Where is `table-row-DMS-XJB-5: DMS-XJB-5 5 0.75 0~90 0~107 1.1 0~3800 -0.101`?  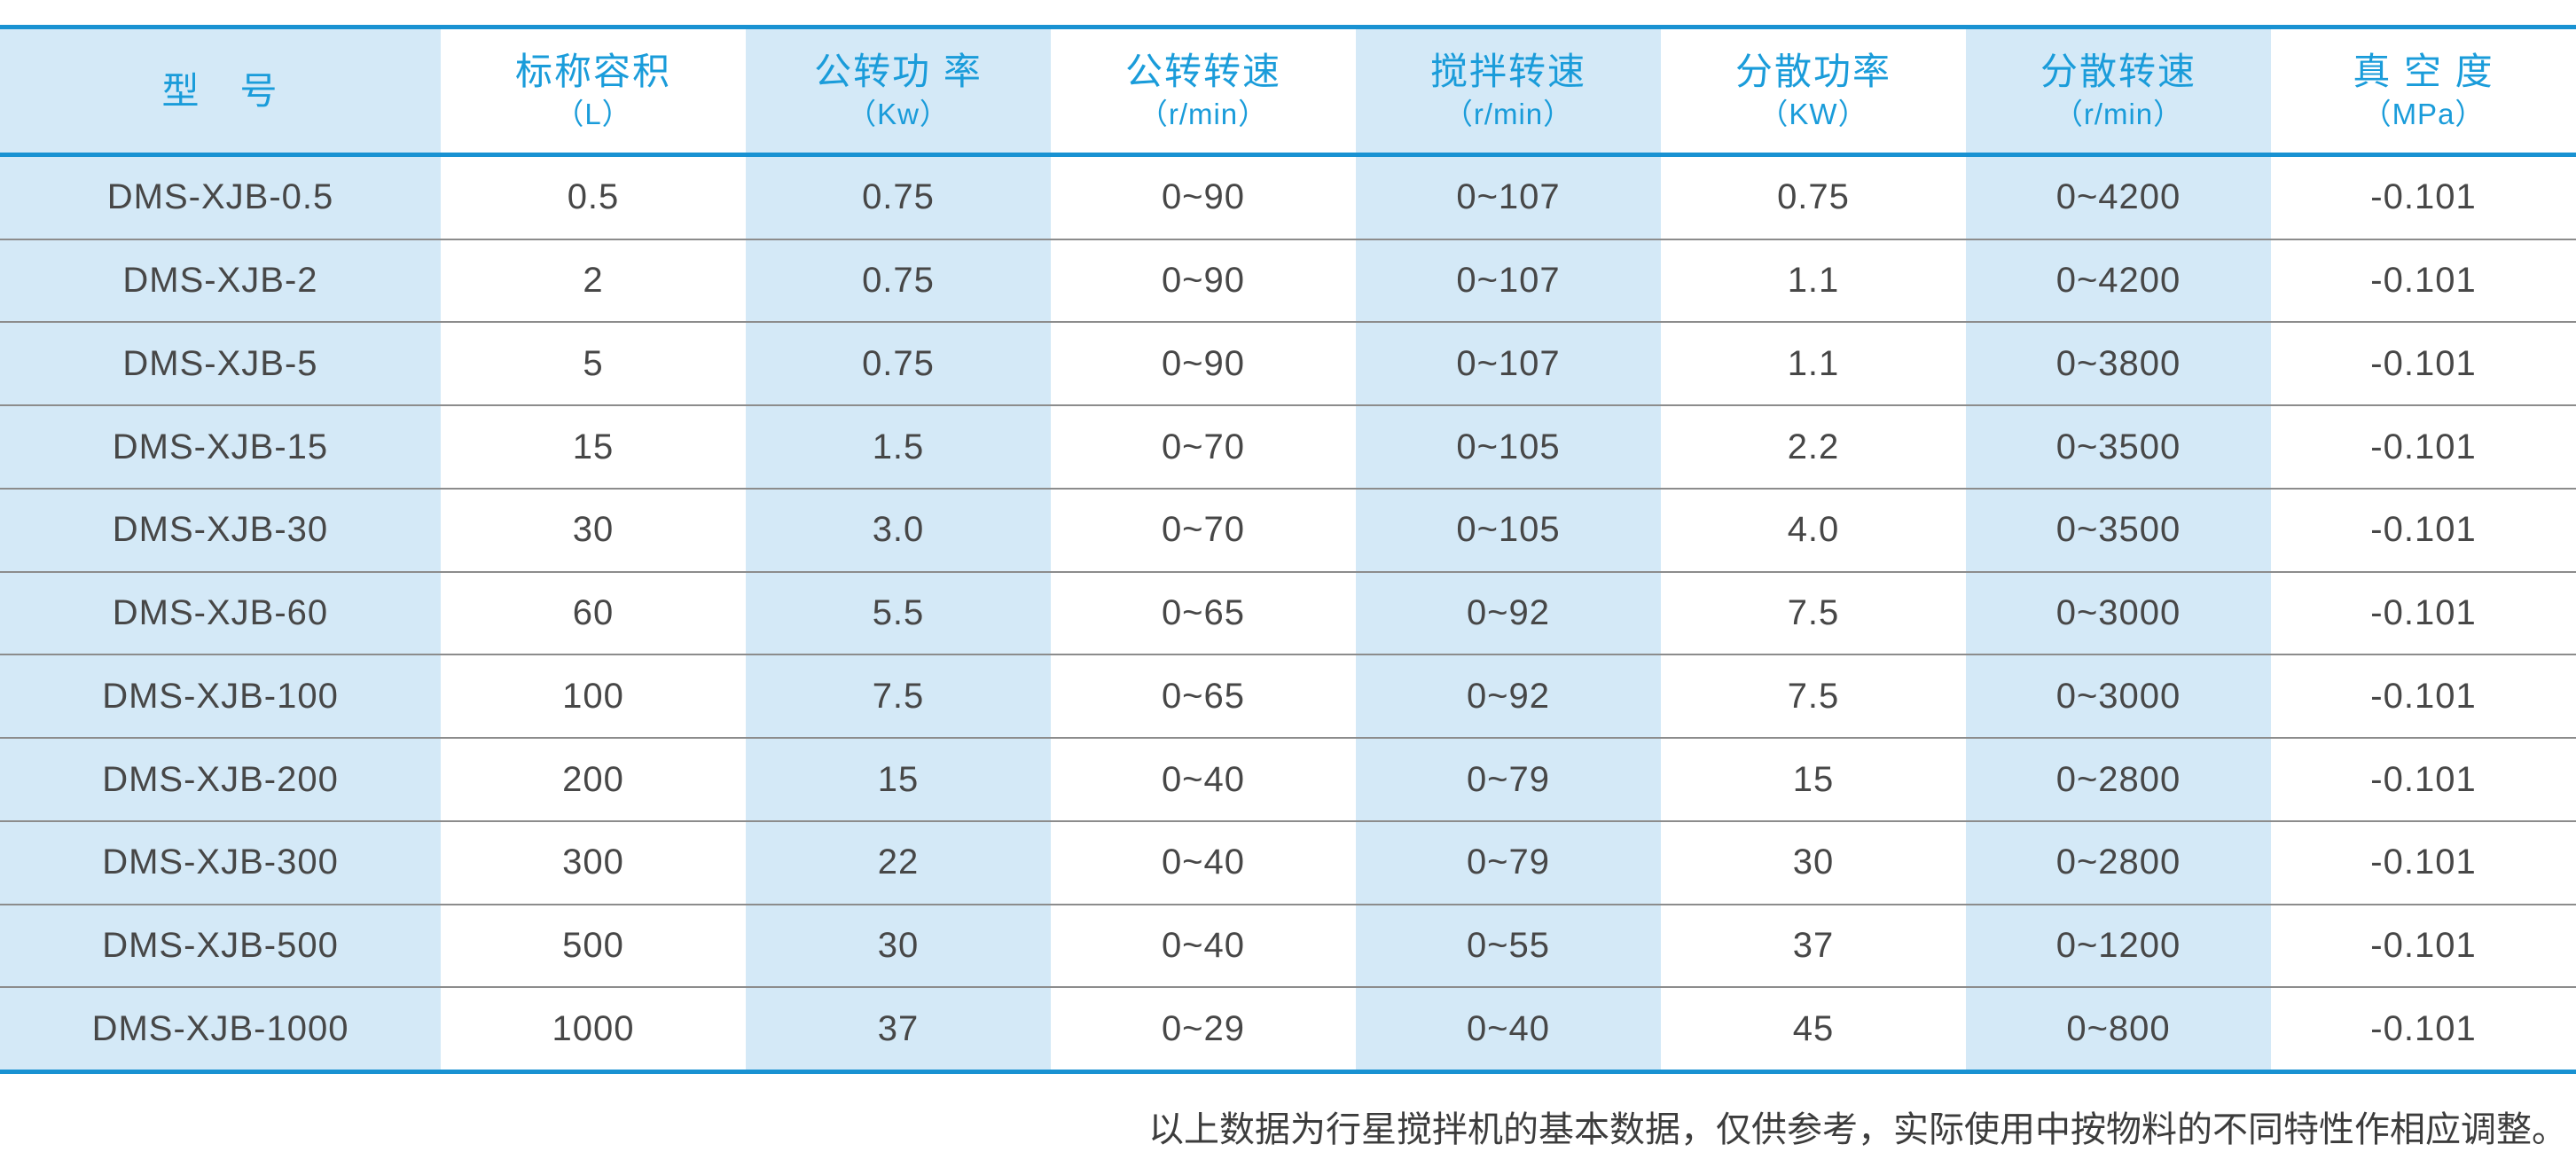 table-row-DMS-XJB-5: DMS-XJB-5 5 0.75 0~90 0~107 1.1 0~3800 -0.101 is located at coordinates (1288, 363).